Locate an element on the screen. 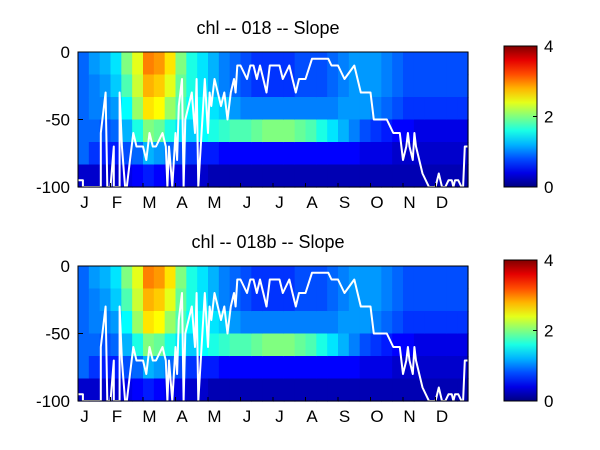  y-tick-label: 0 is located at coordinates (65, 52).